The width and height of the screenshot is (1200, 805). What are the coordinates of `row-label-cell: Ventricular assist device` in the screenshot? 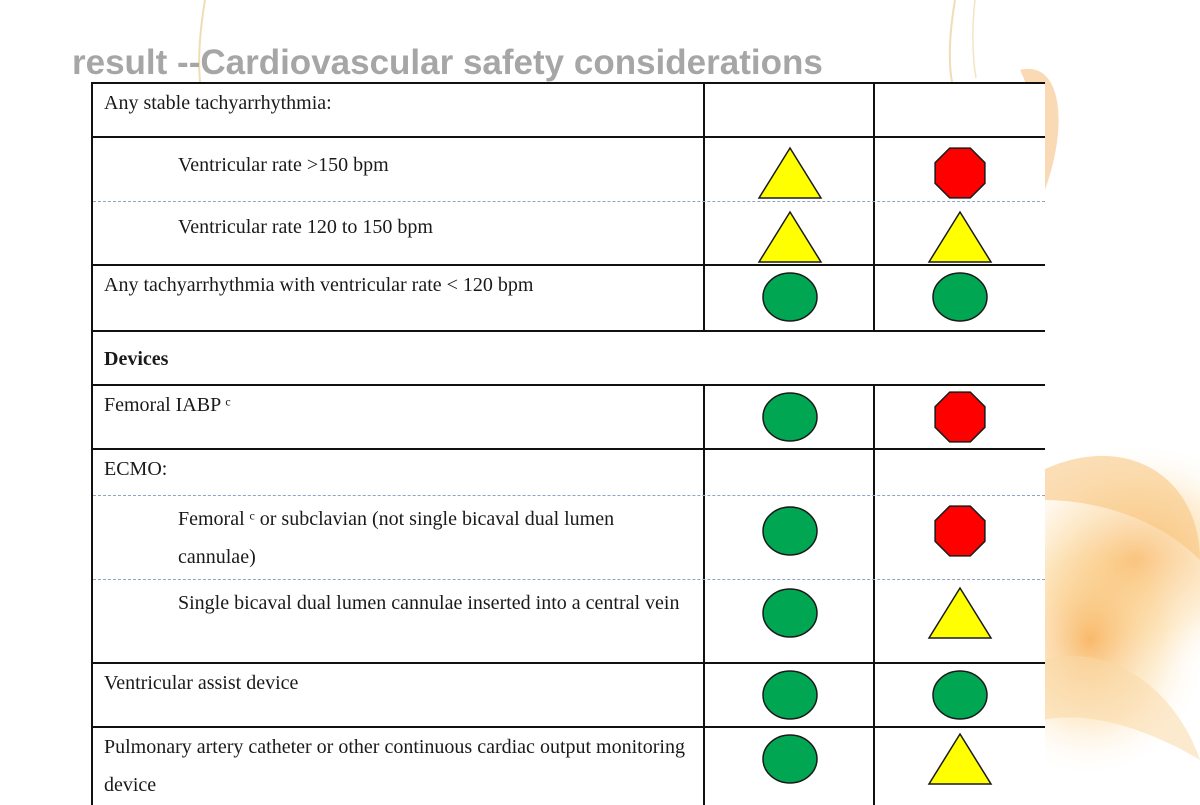 It's located at (399, 695).